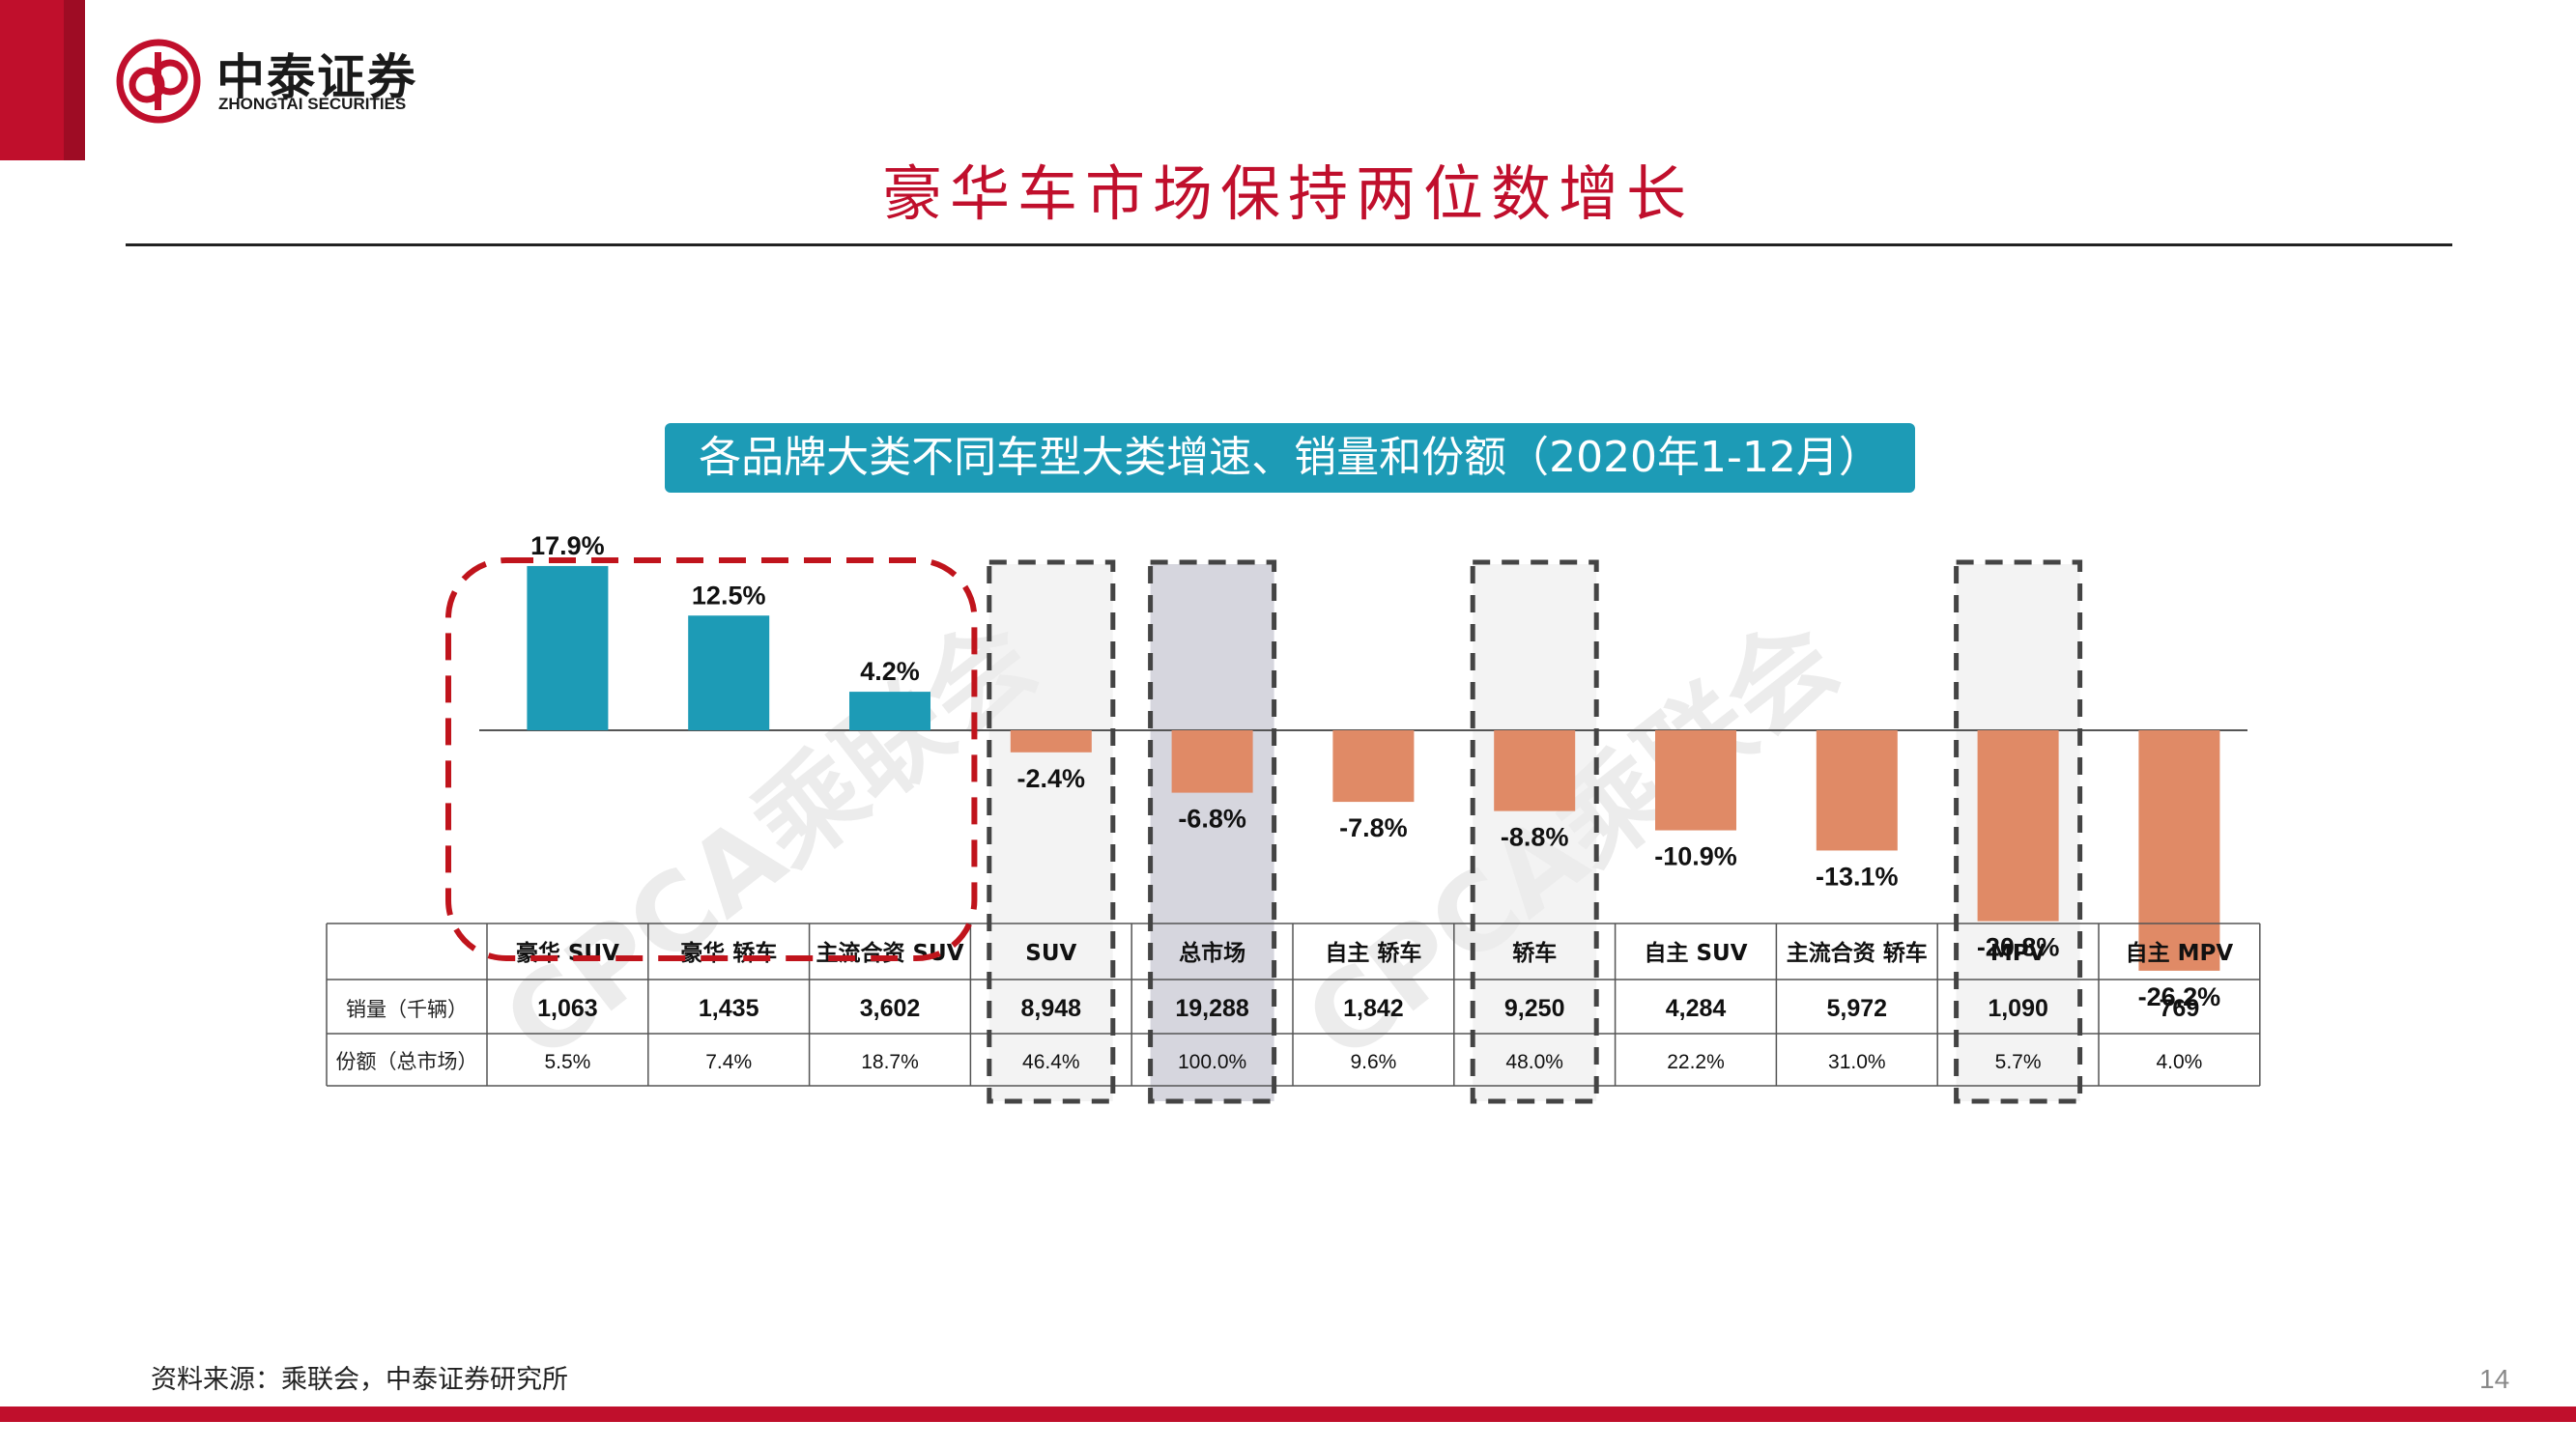 This screenshot has width=2576, height=1449. Describe the element at coordinates (1697, 1008) in the screenshot. I see `sales-value-7: 4,284` at that location.